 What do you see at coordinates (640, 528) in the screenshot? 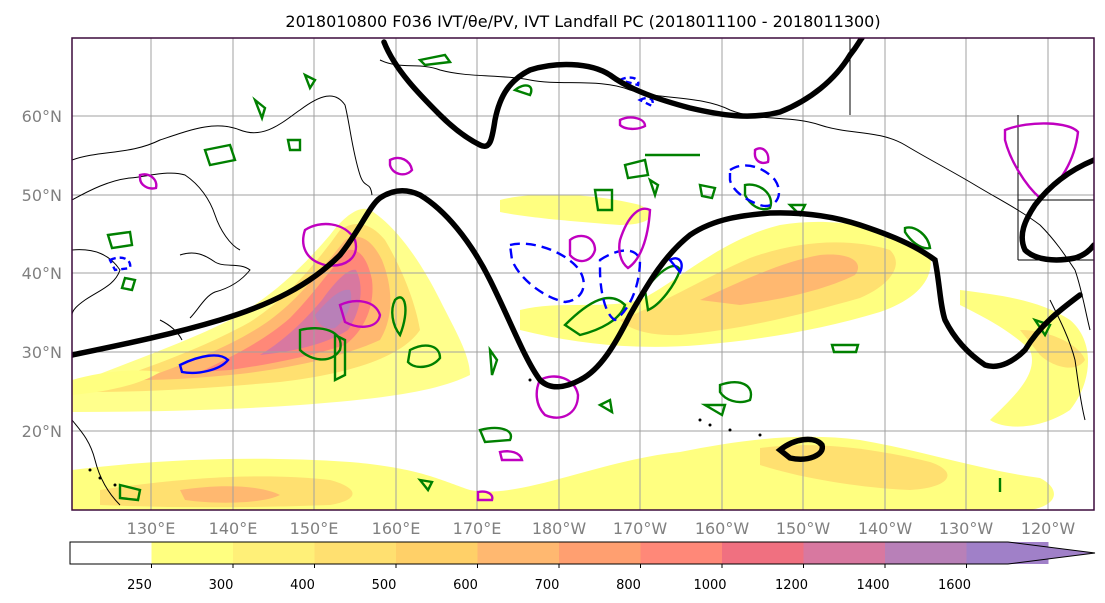
I see `longitude-label: 170°W` at bounding box center [640, 528].